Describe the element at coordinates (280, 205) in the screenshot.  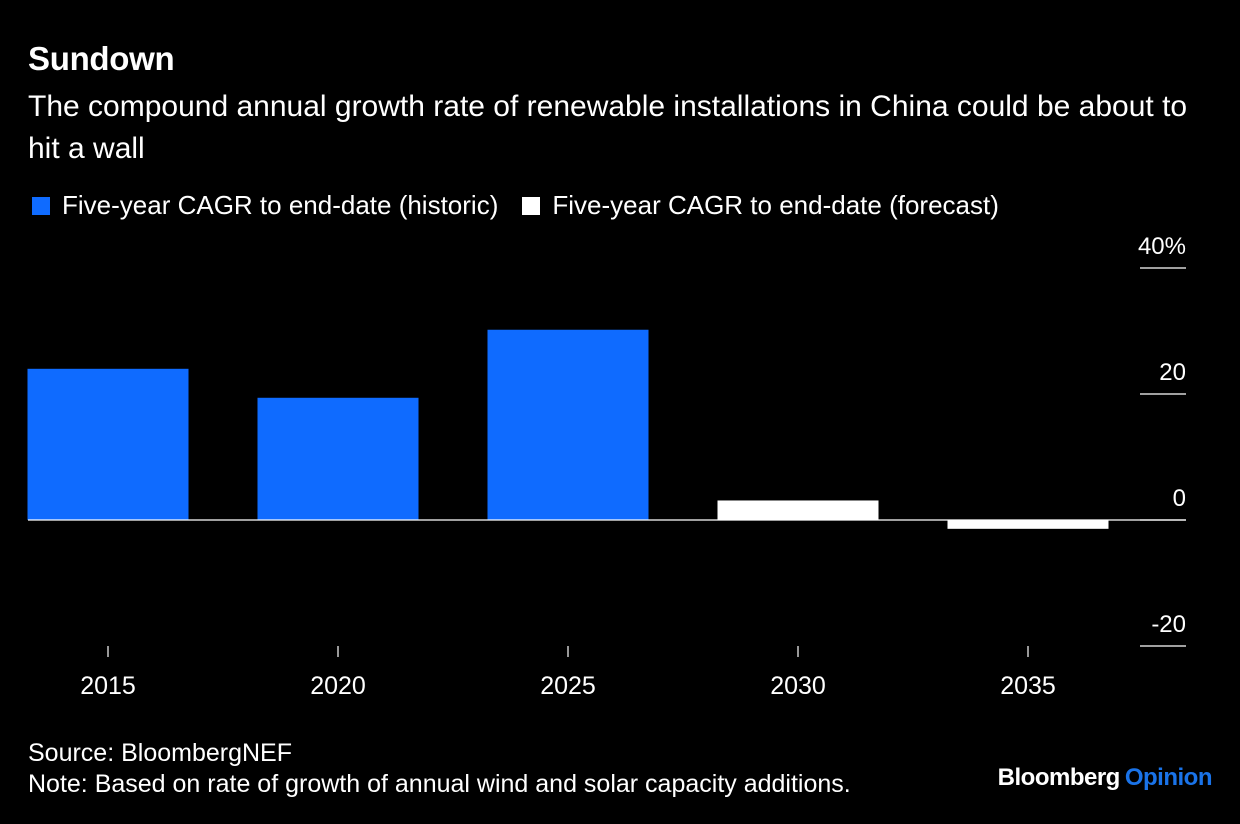
I see `legend-label-historic: Five-year CAGR to end-date (historic)` at that location.